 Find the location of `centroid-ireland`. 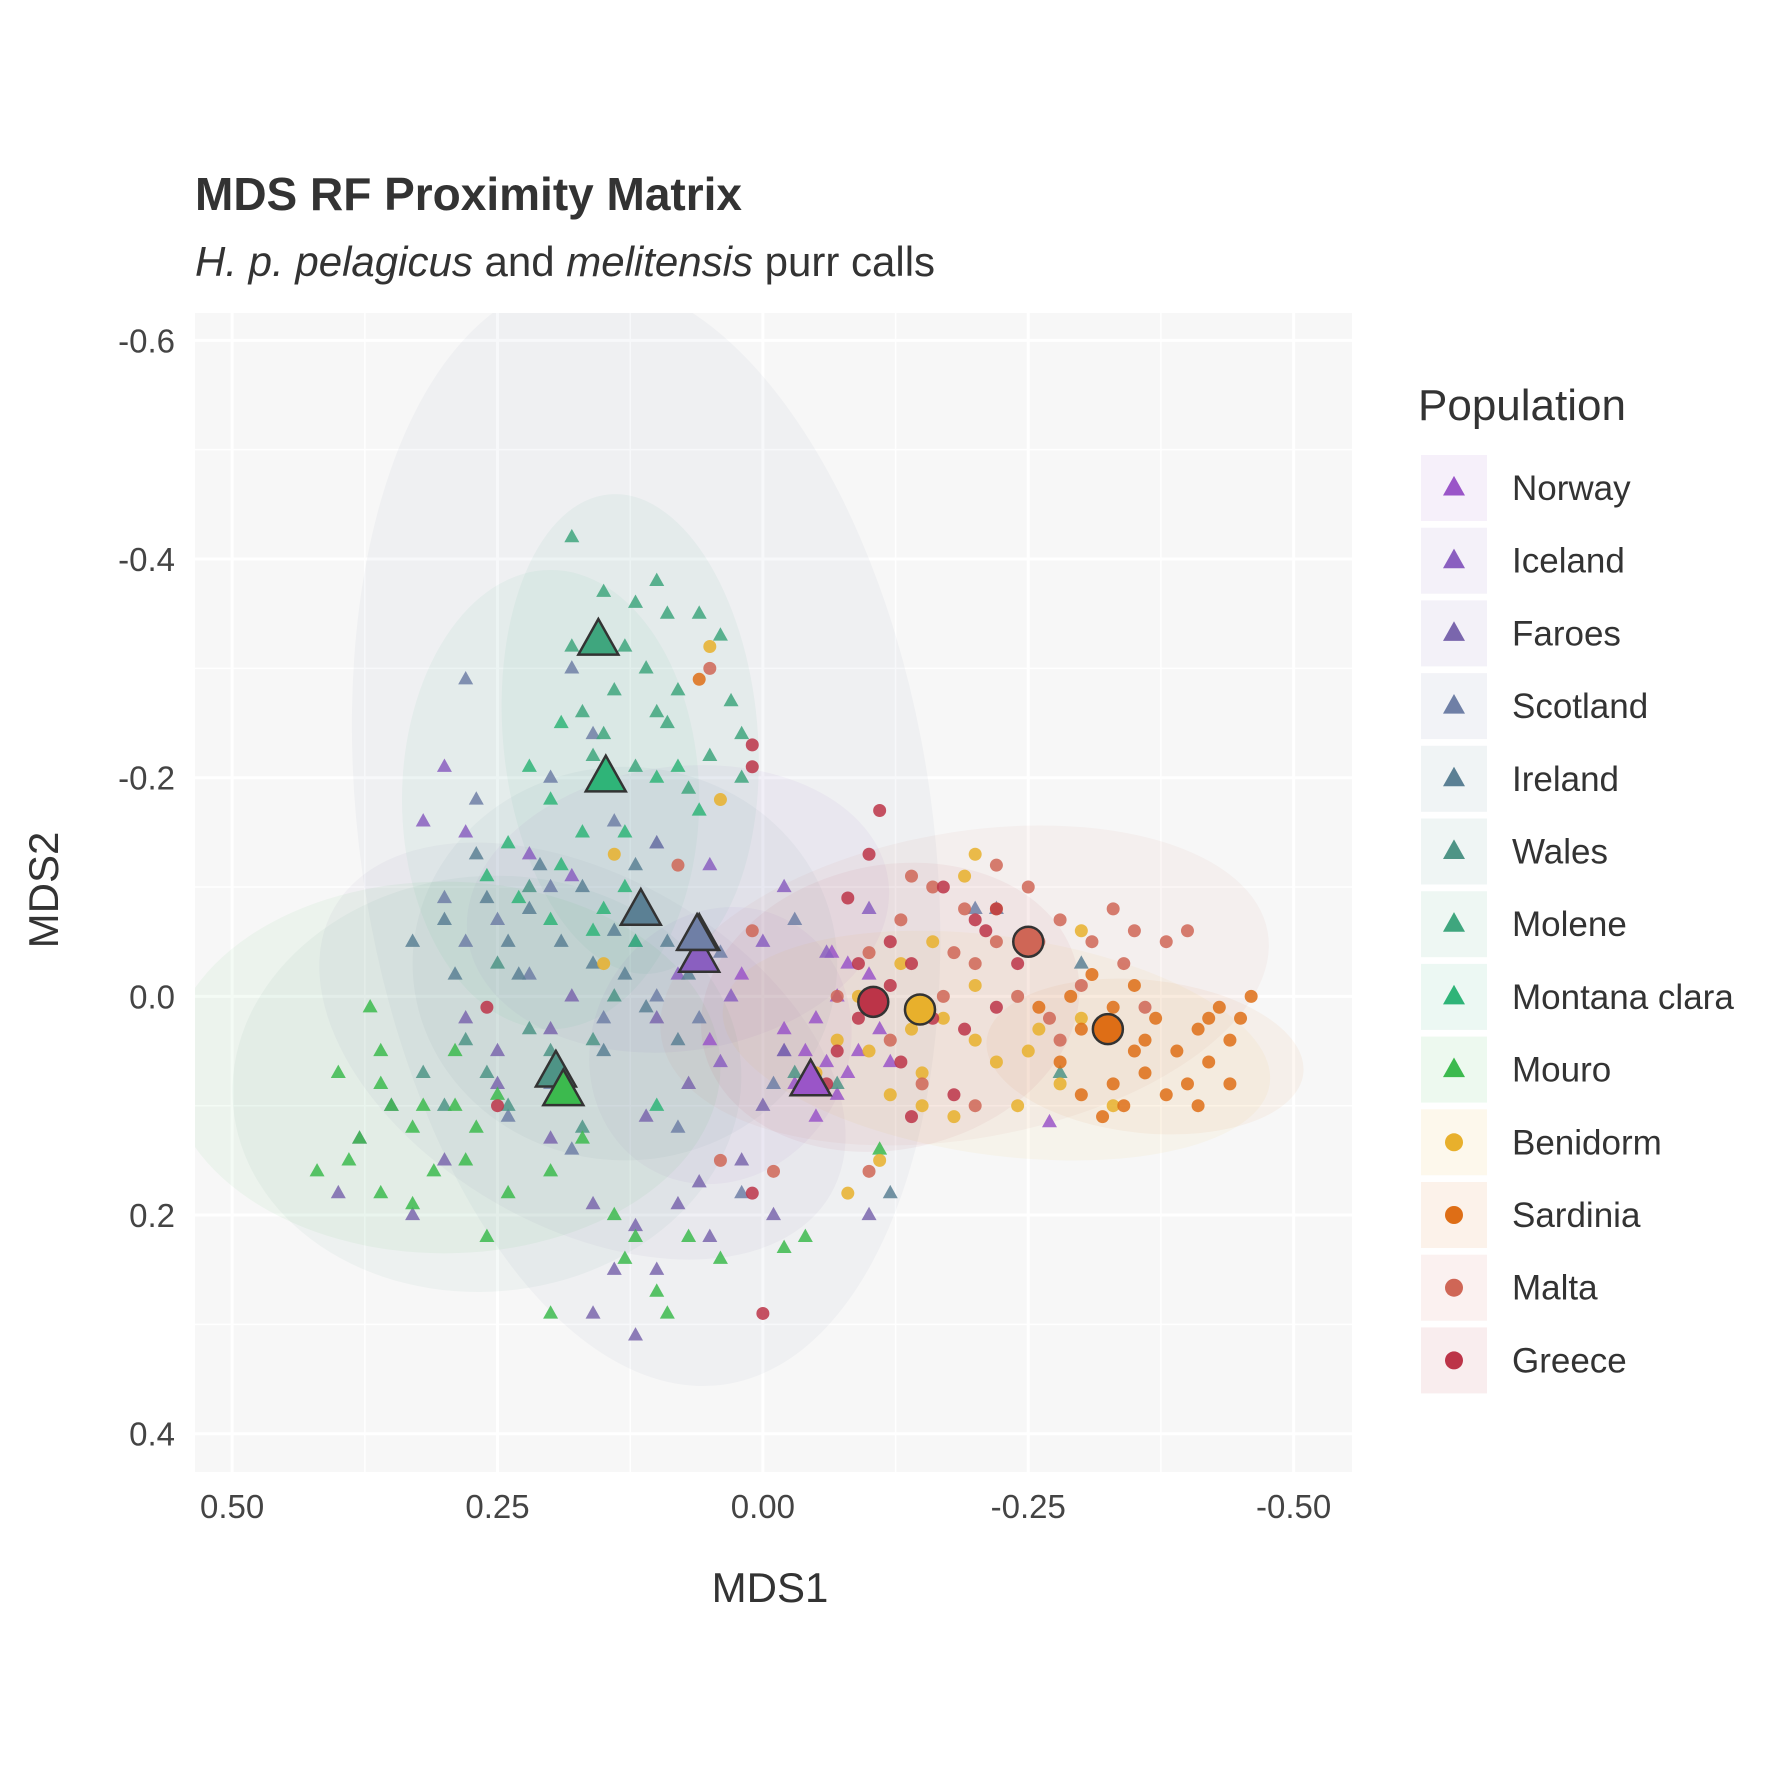

centroid-ireland is located at coordinates (640, 906).